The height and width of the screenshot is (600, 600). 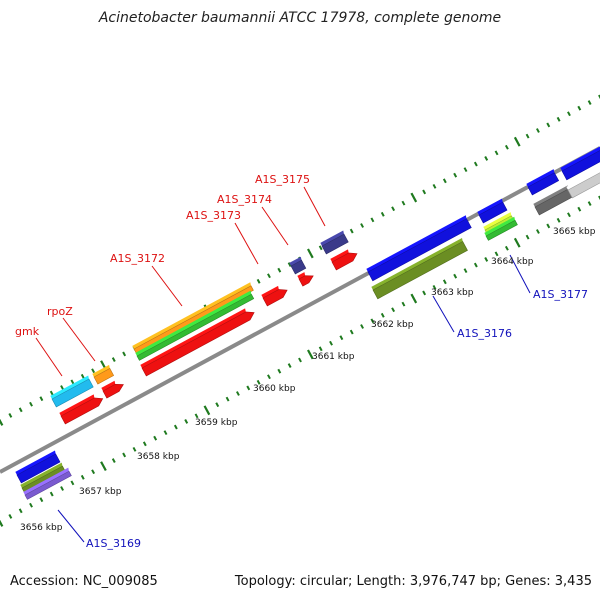 I want to click on leader-rpoz, so click(x=79, y=339).